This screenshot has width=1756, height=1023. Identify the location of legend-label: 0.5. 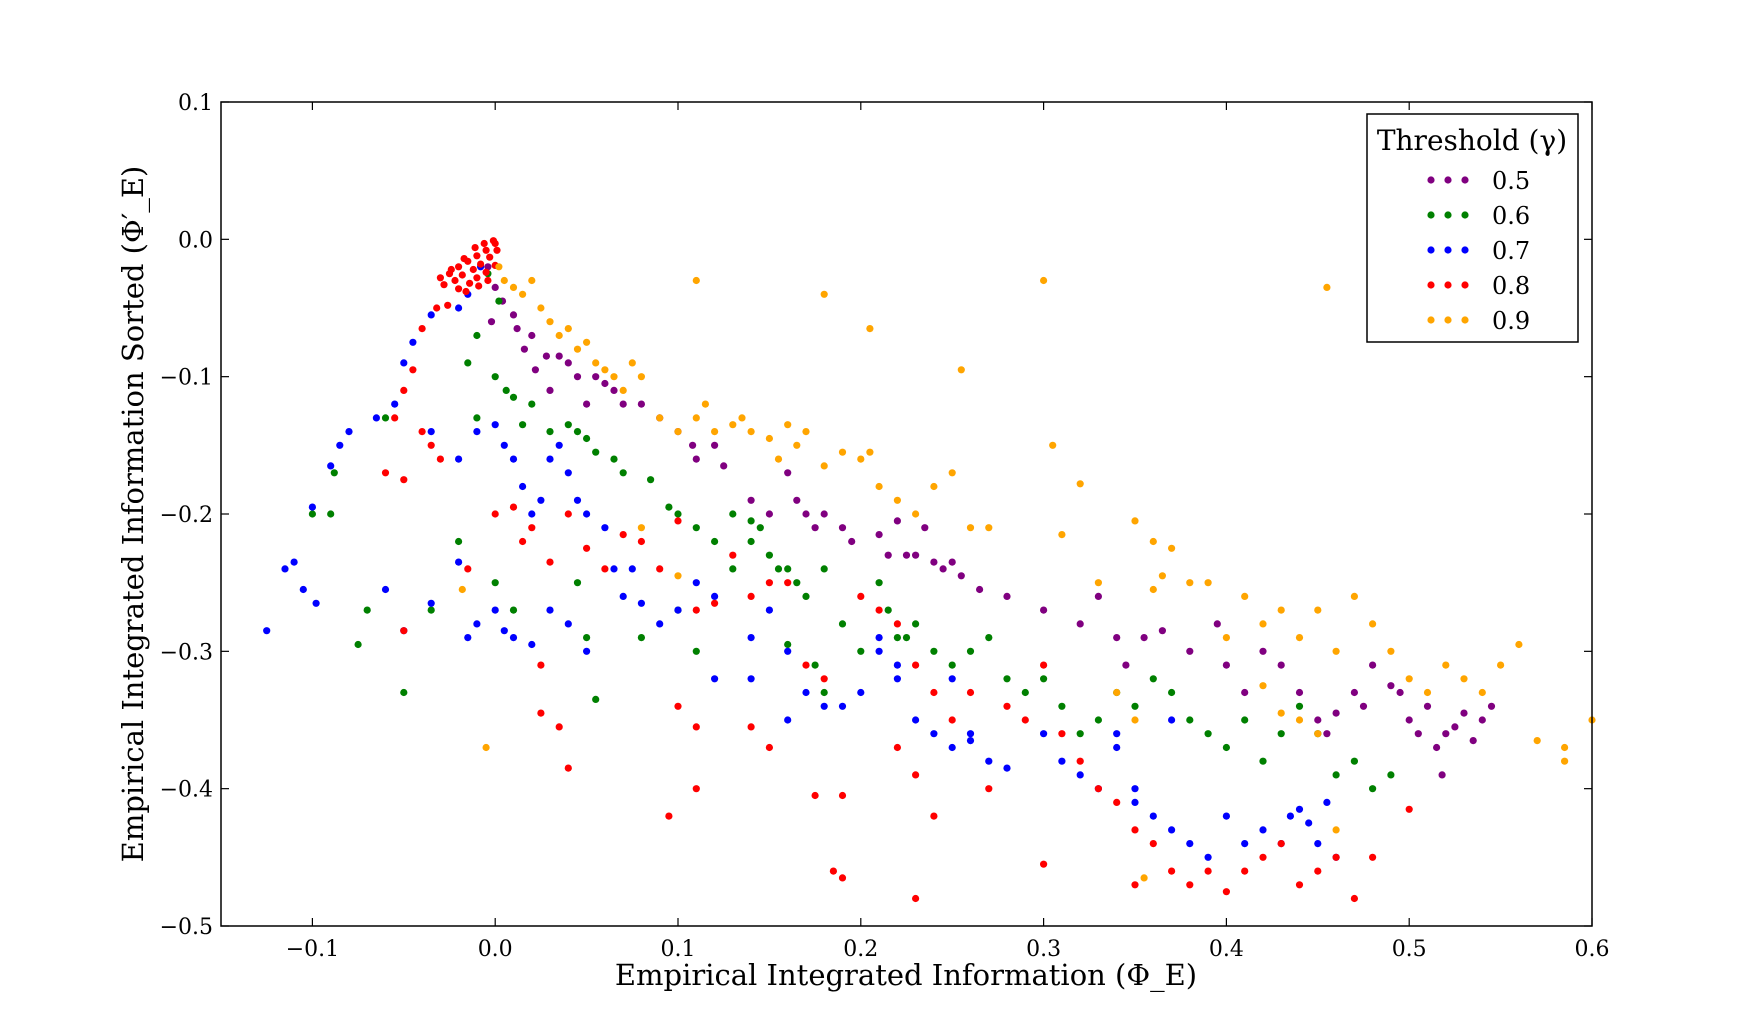
(1511, 181).